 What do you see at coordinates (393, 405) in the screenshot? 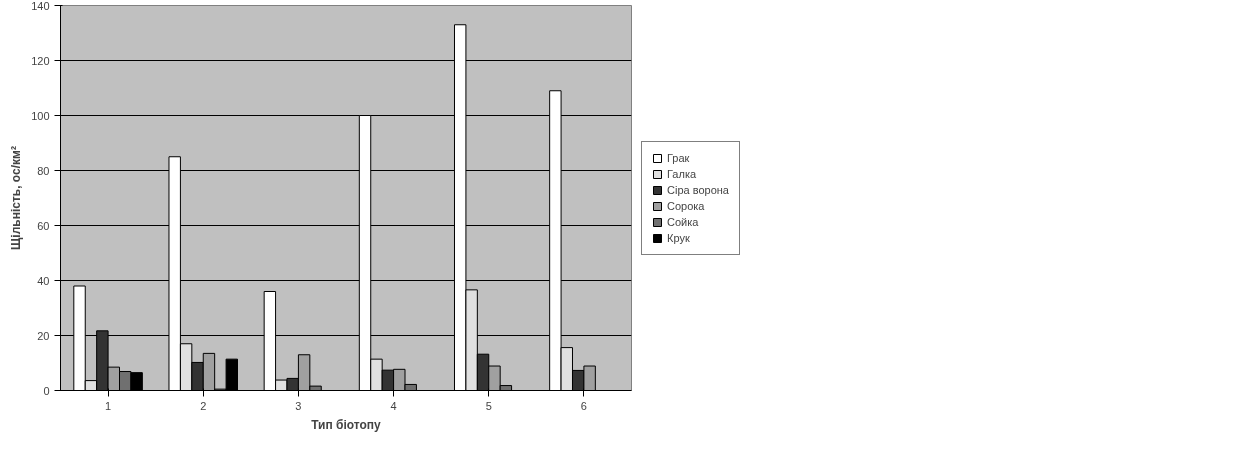
I see `x-tick-label: 4` at bounding box center [393, 405].